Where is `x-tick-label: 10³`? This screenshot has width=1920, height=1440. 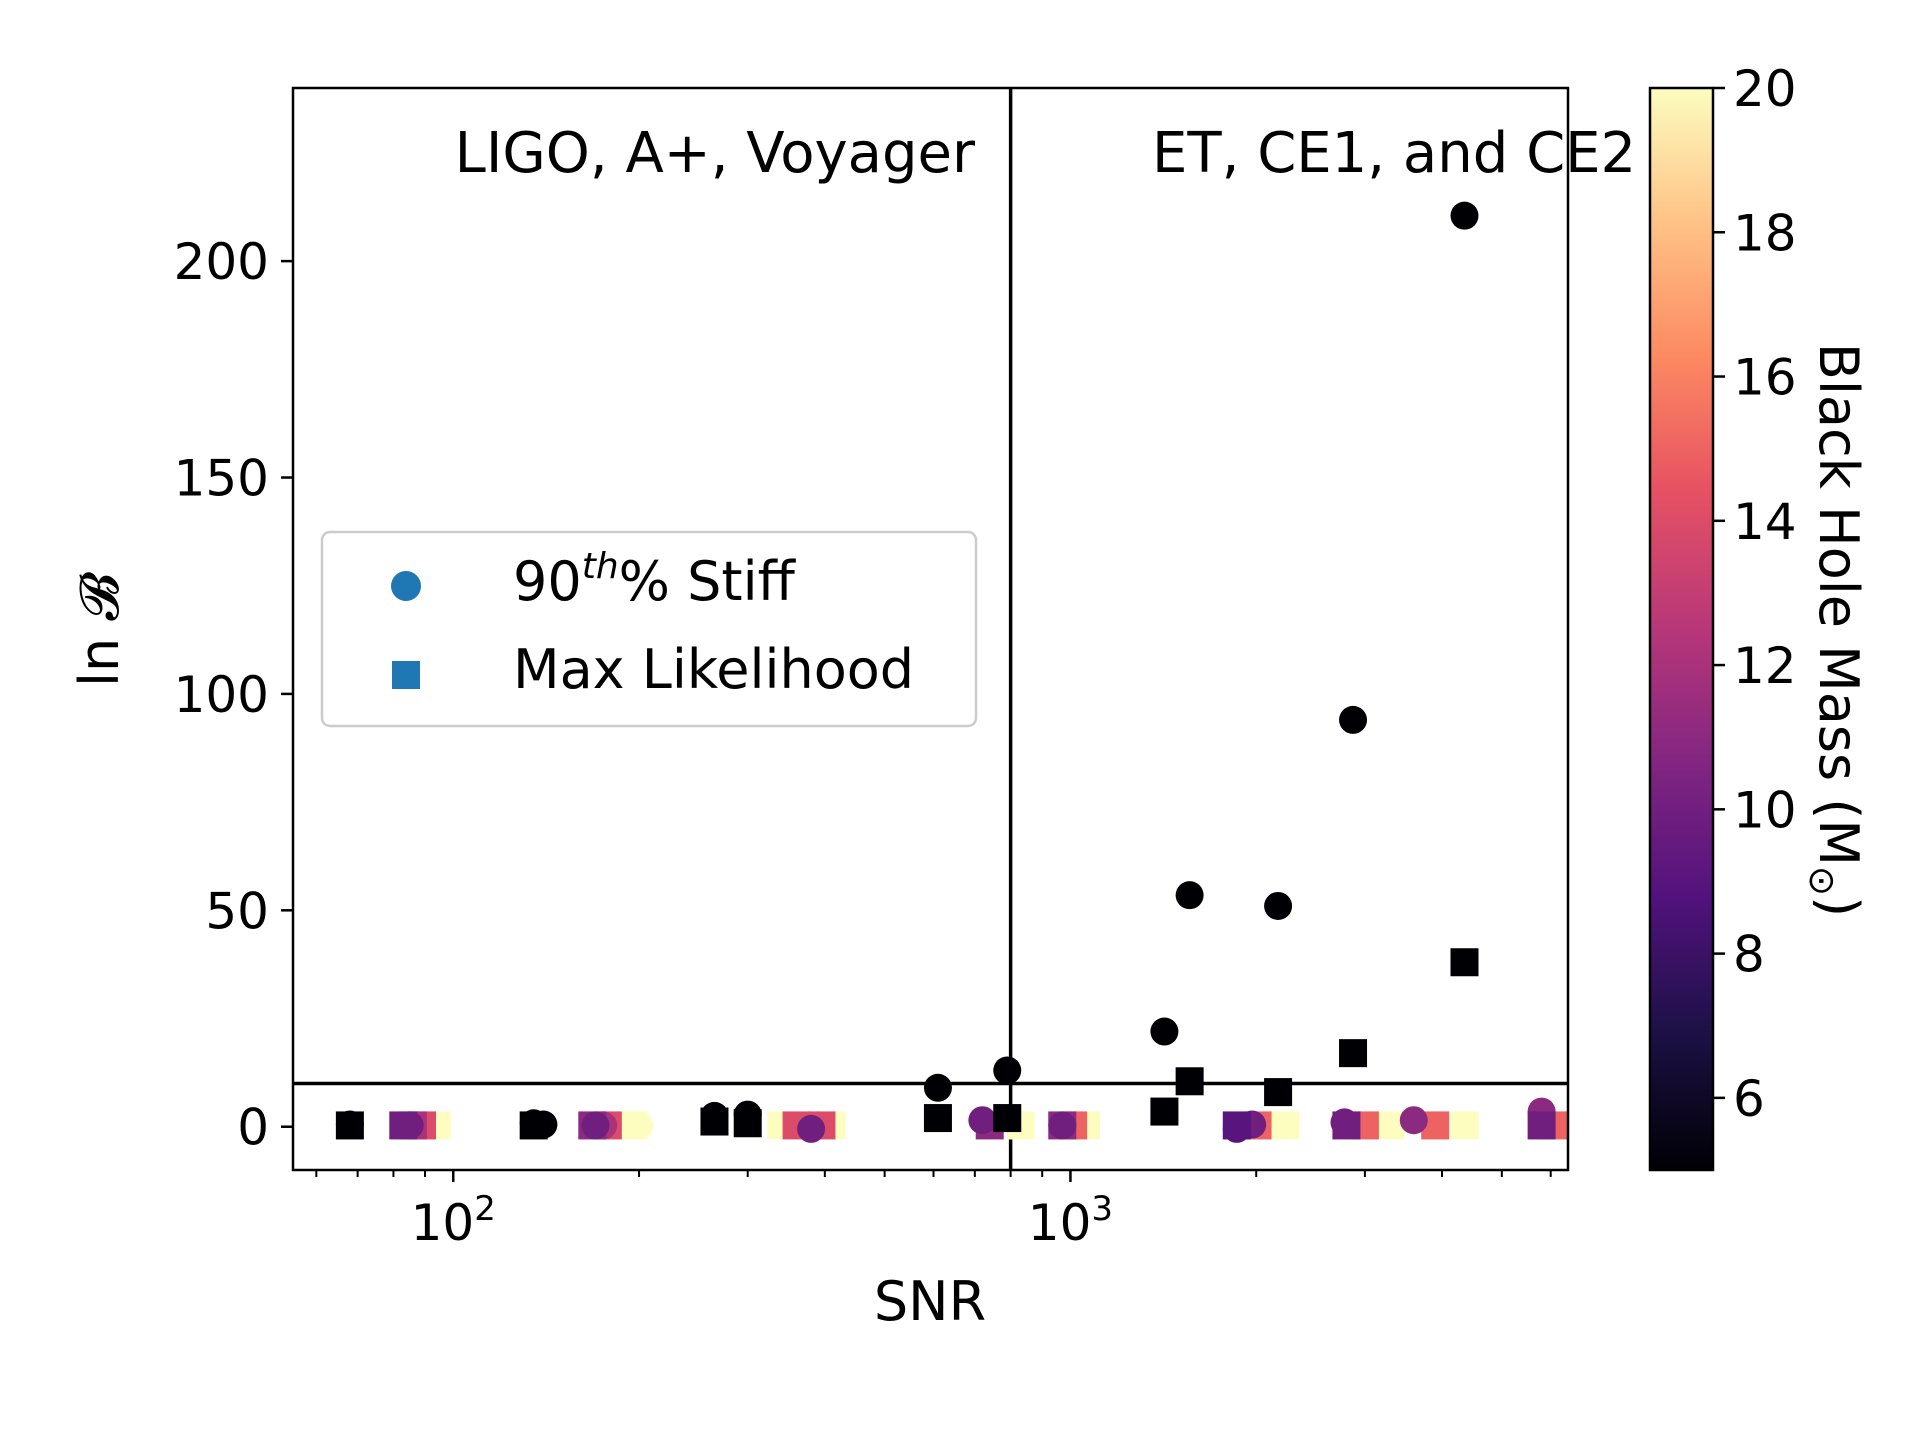
x-tick-label: 10³ is located at coordinates (1070, 1220).